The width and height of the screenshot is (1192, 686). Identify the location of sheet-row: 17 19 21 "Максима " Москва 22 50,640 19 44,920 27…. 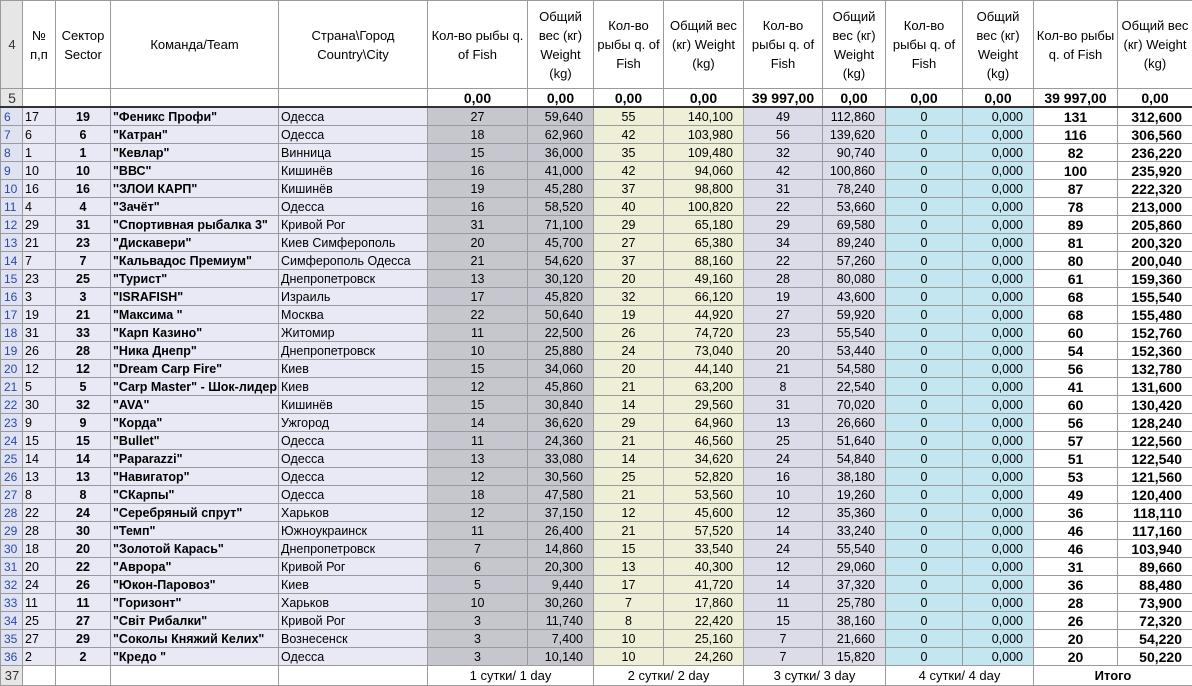
(596, 314).